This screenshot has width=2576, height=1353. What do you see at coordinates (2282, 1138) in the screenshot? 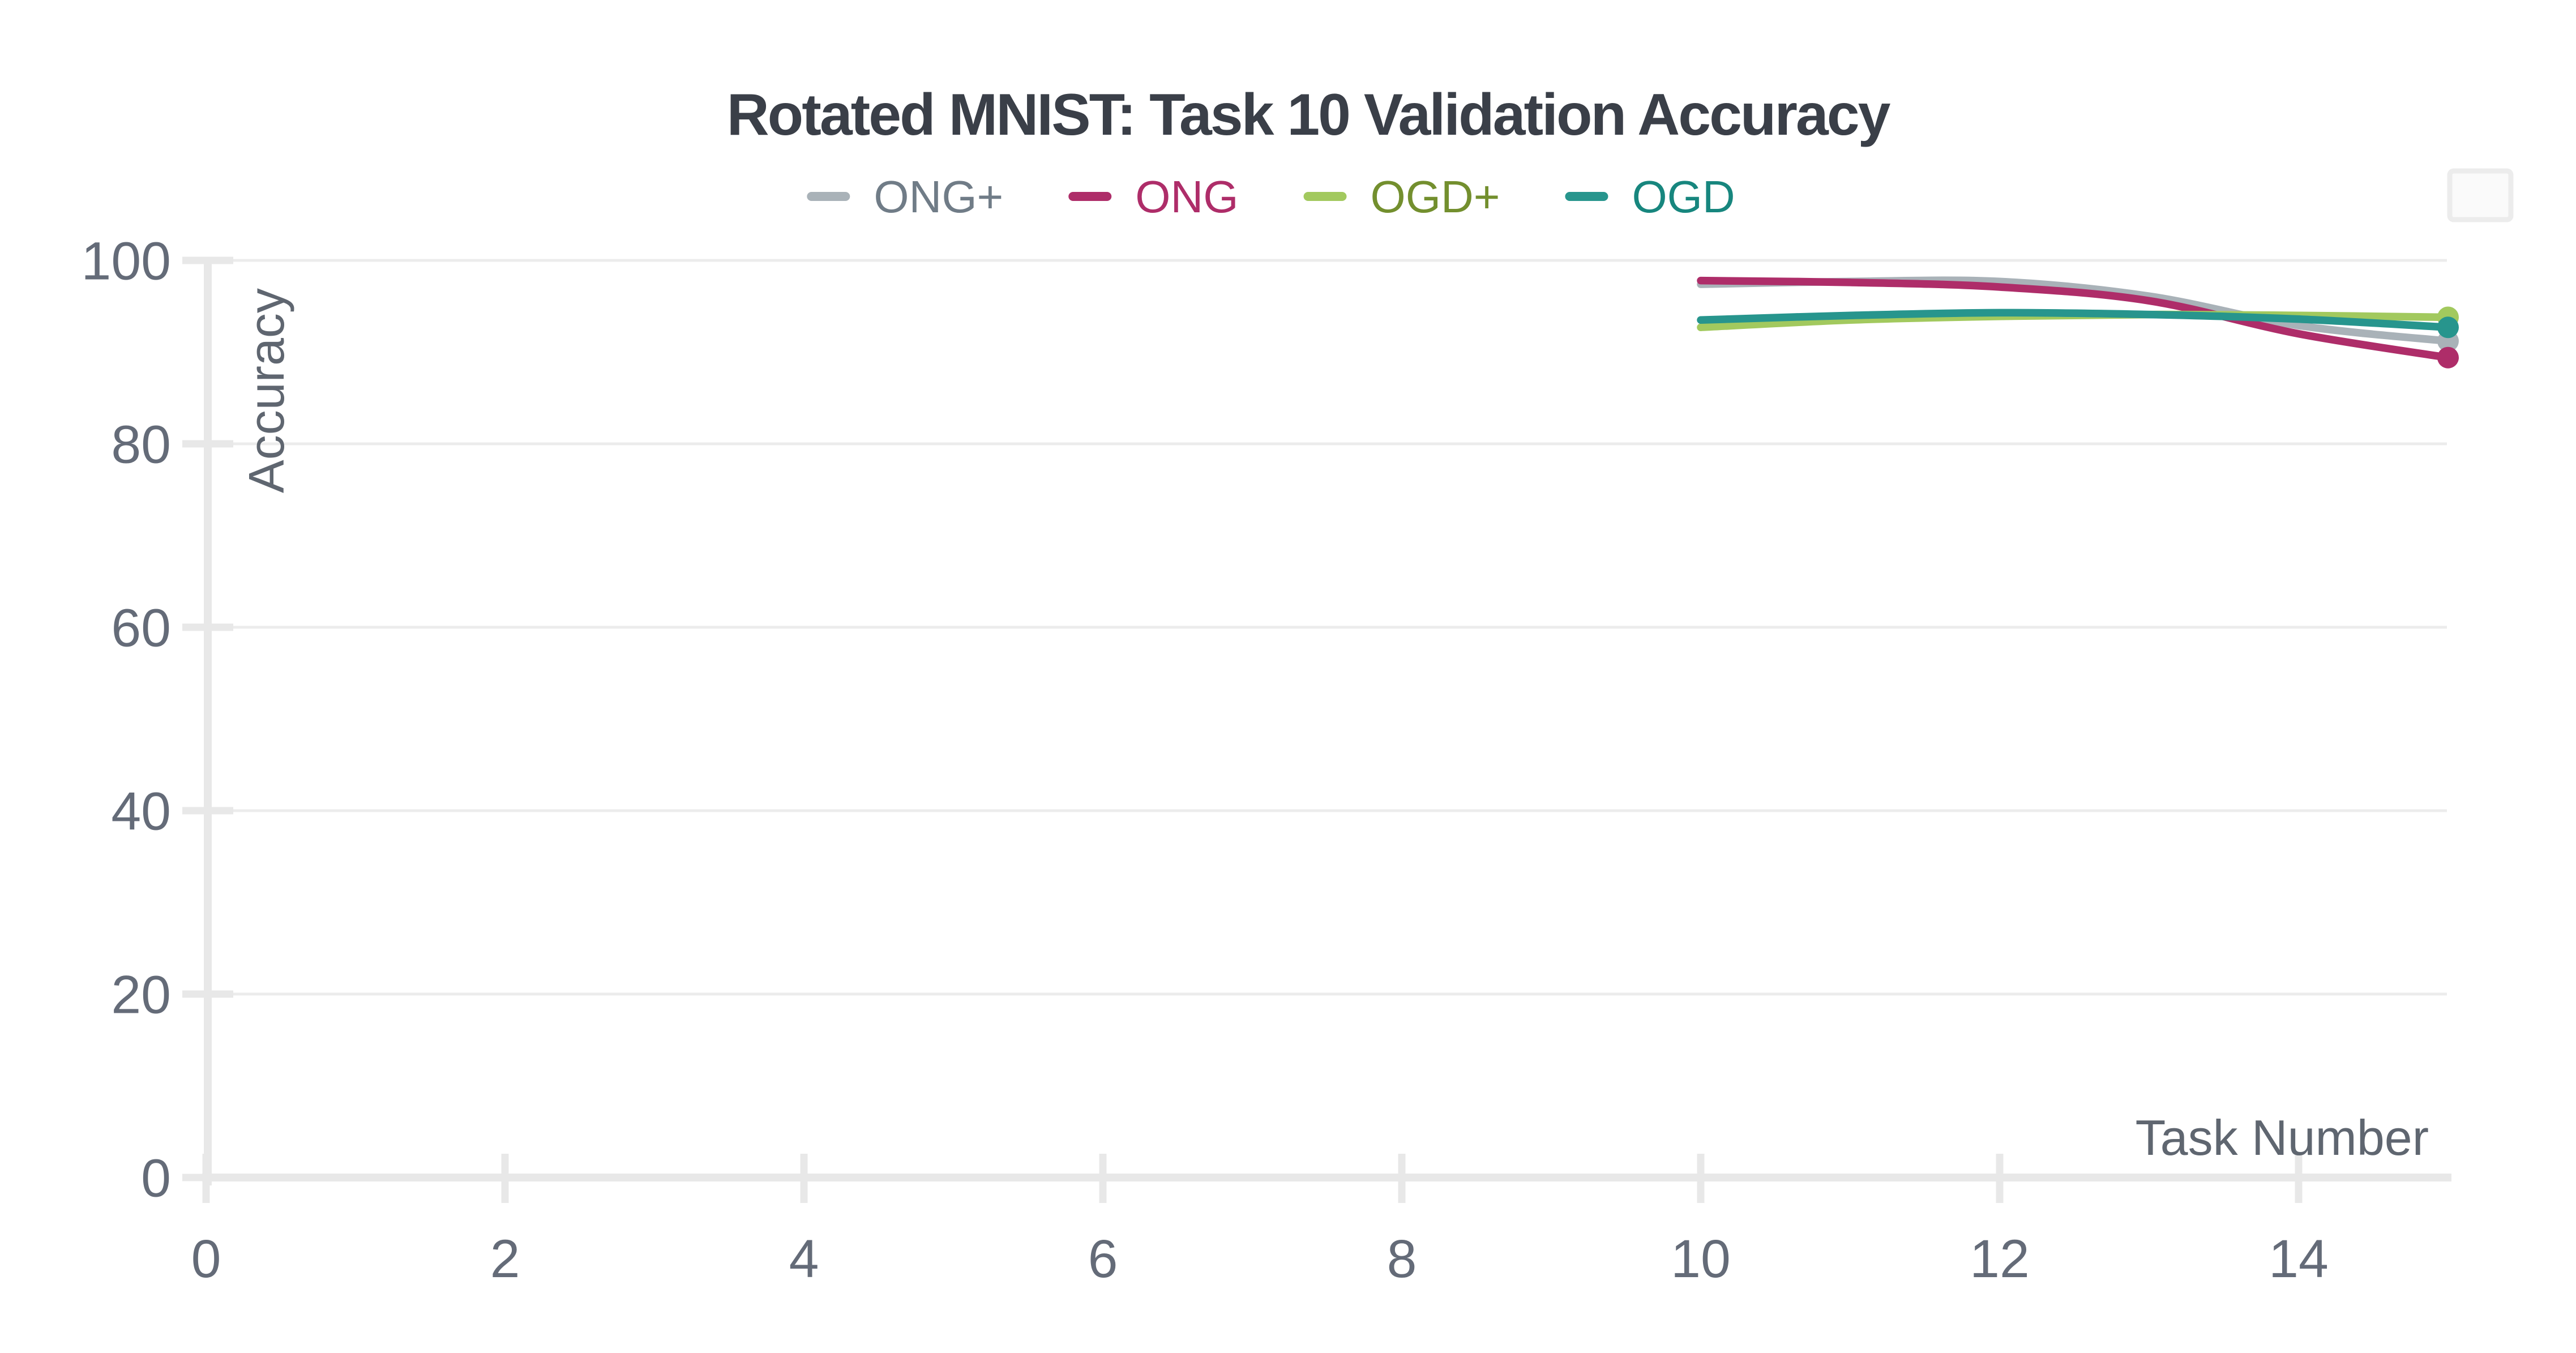
I see `x-axis-label: Task Number` at bounding box center [2282, 1138].